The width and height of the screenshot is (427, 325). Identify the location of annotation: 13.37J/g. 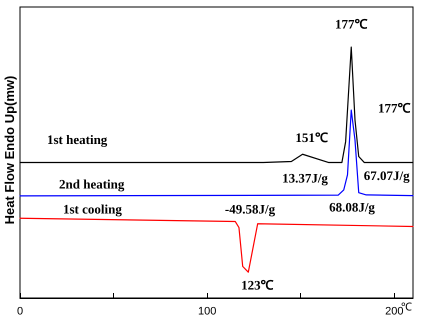
(305, 178).